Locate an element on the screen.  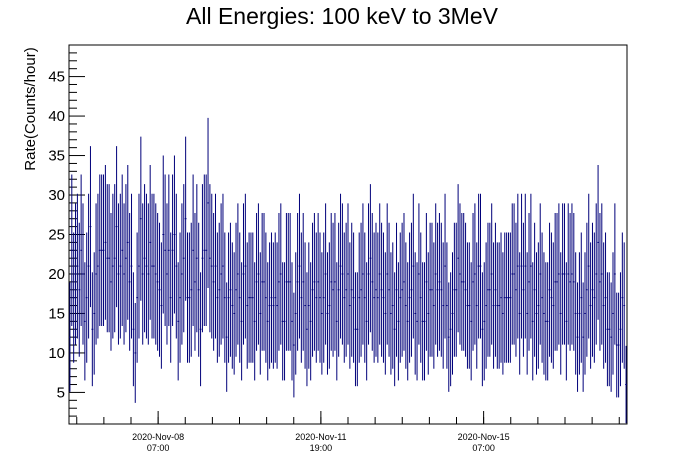
x-tick-label-date: 2020-Nov-08 is located at coordinates (158, 437).